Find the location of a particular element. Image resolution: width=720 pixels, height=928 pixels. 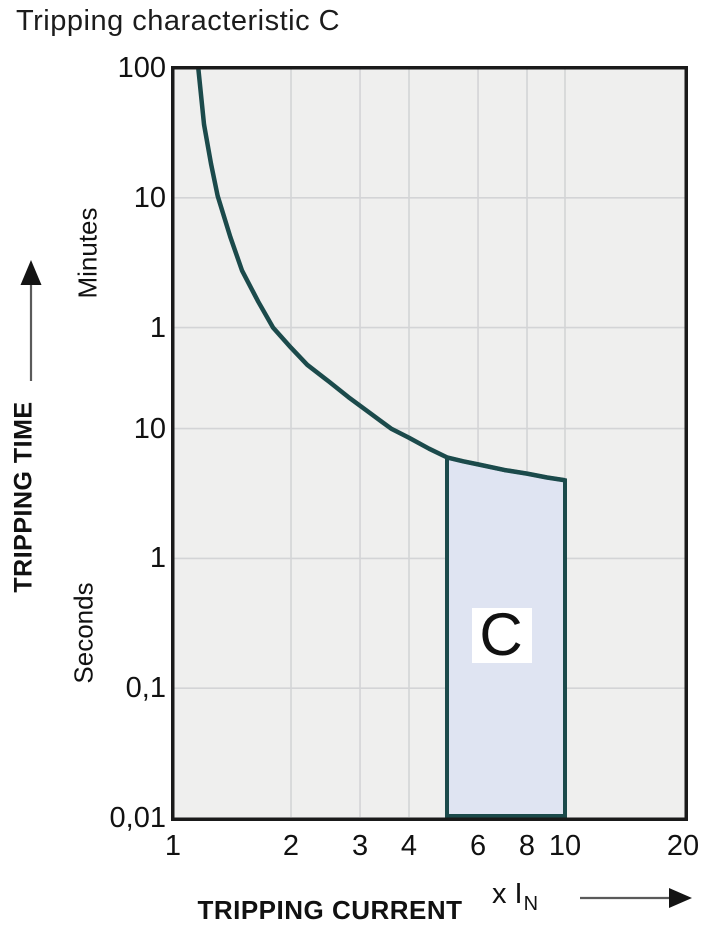

y-axis-unit-seconds: Seconds is located at coordinates (83, 633).